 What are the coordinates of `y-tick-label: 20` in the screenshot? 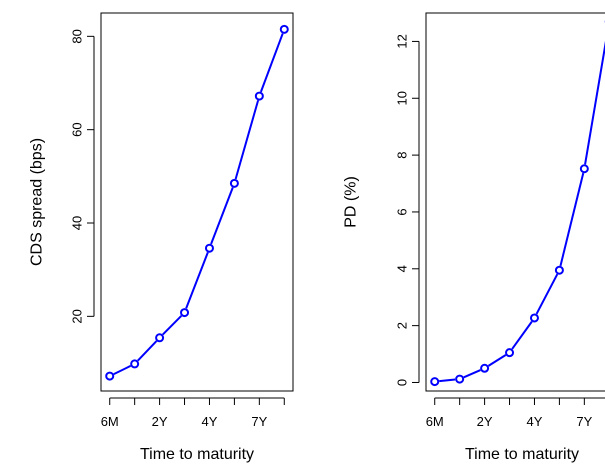 It's located at (77, 316).